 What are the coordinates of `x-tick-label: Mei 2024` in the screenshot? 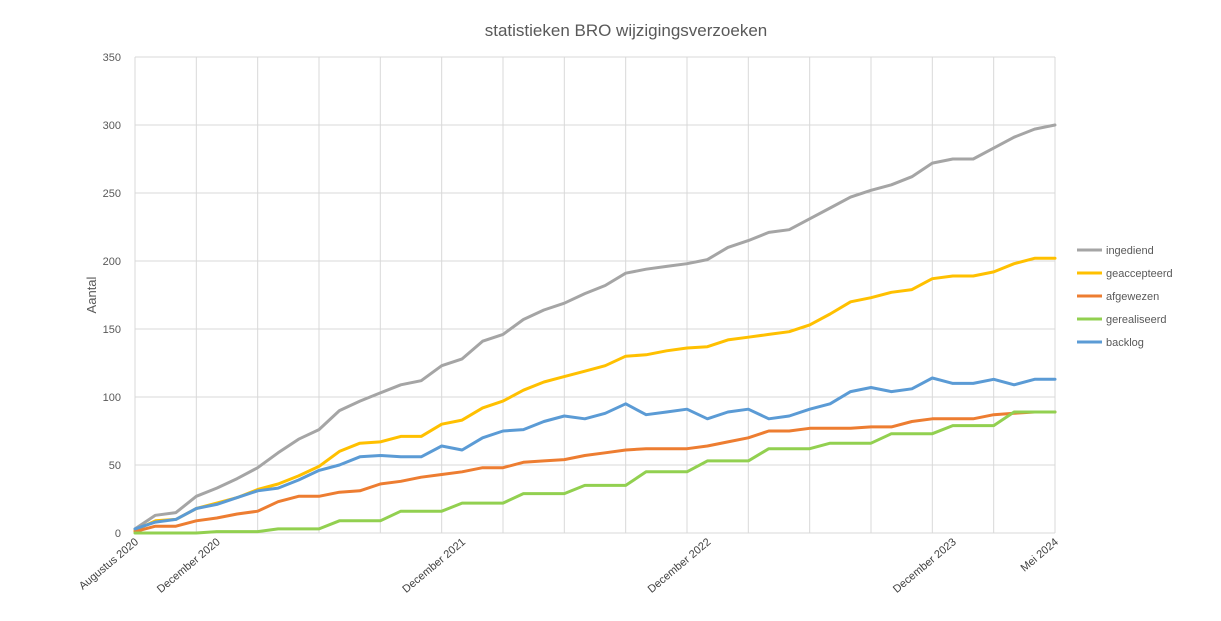 It's located at (1040, 555).